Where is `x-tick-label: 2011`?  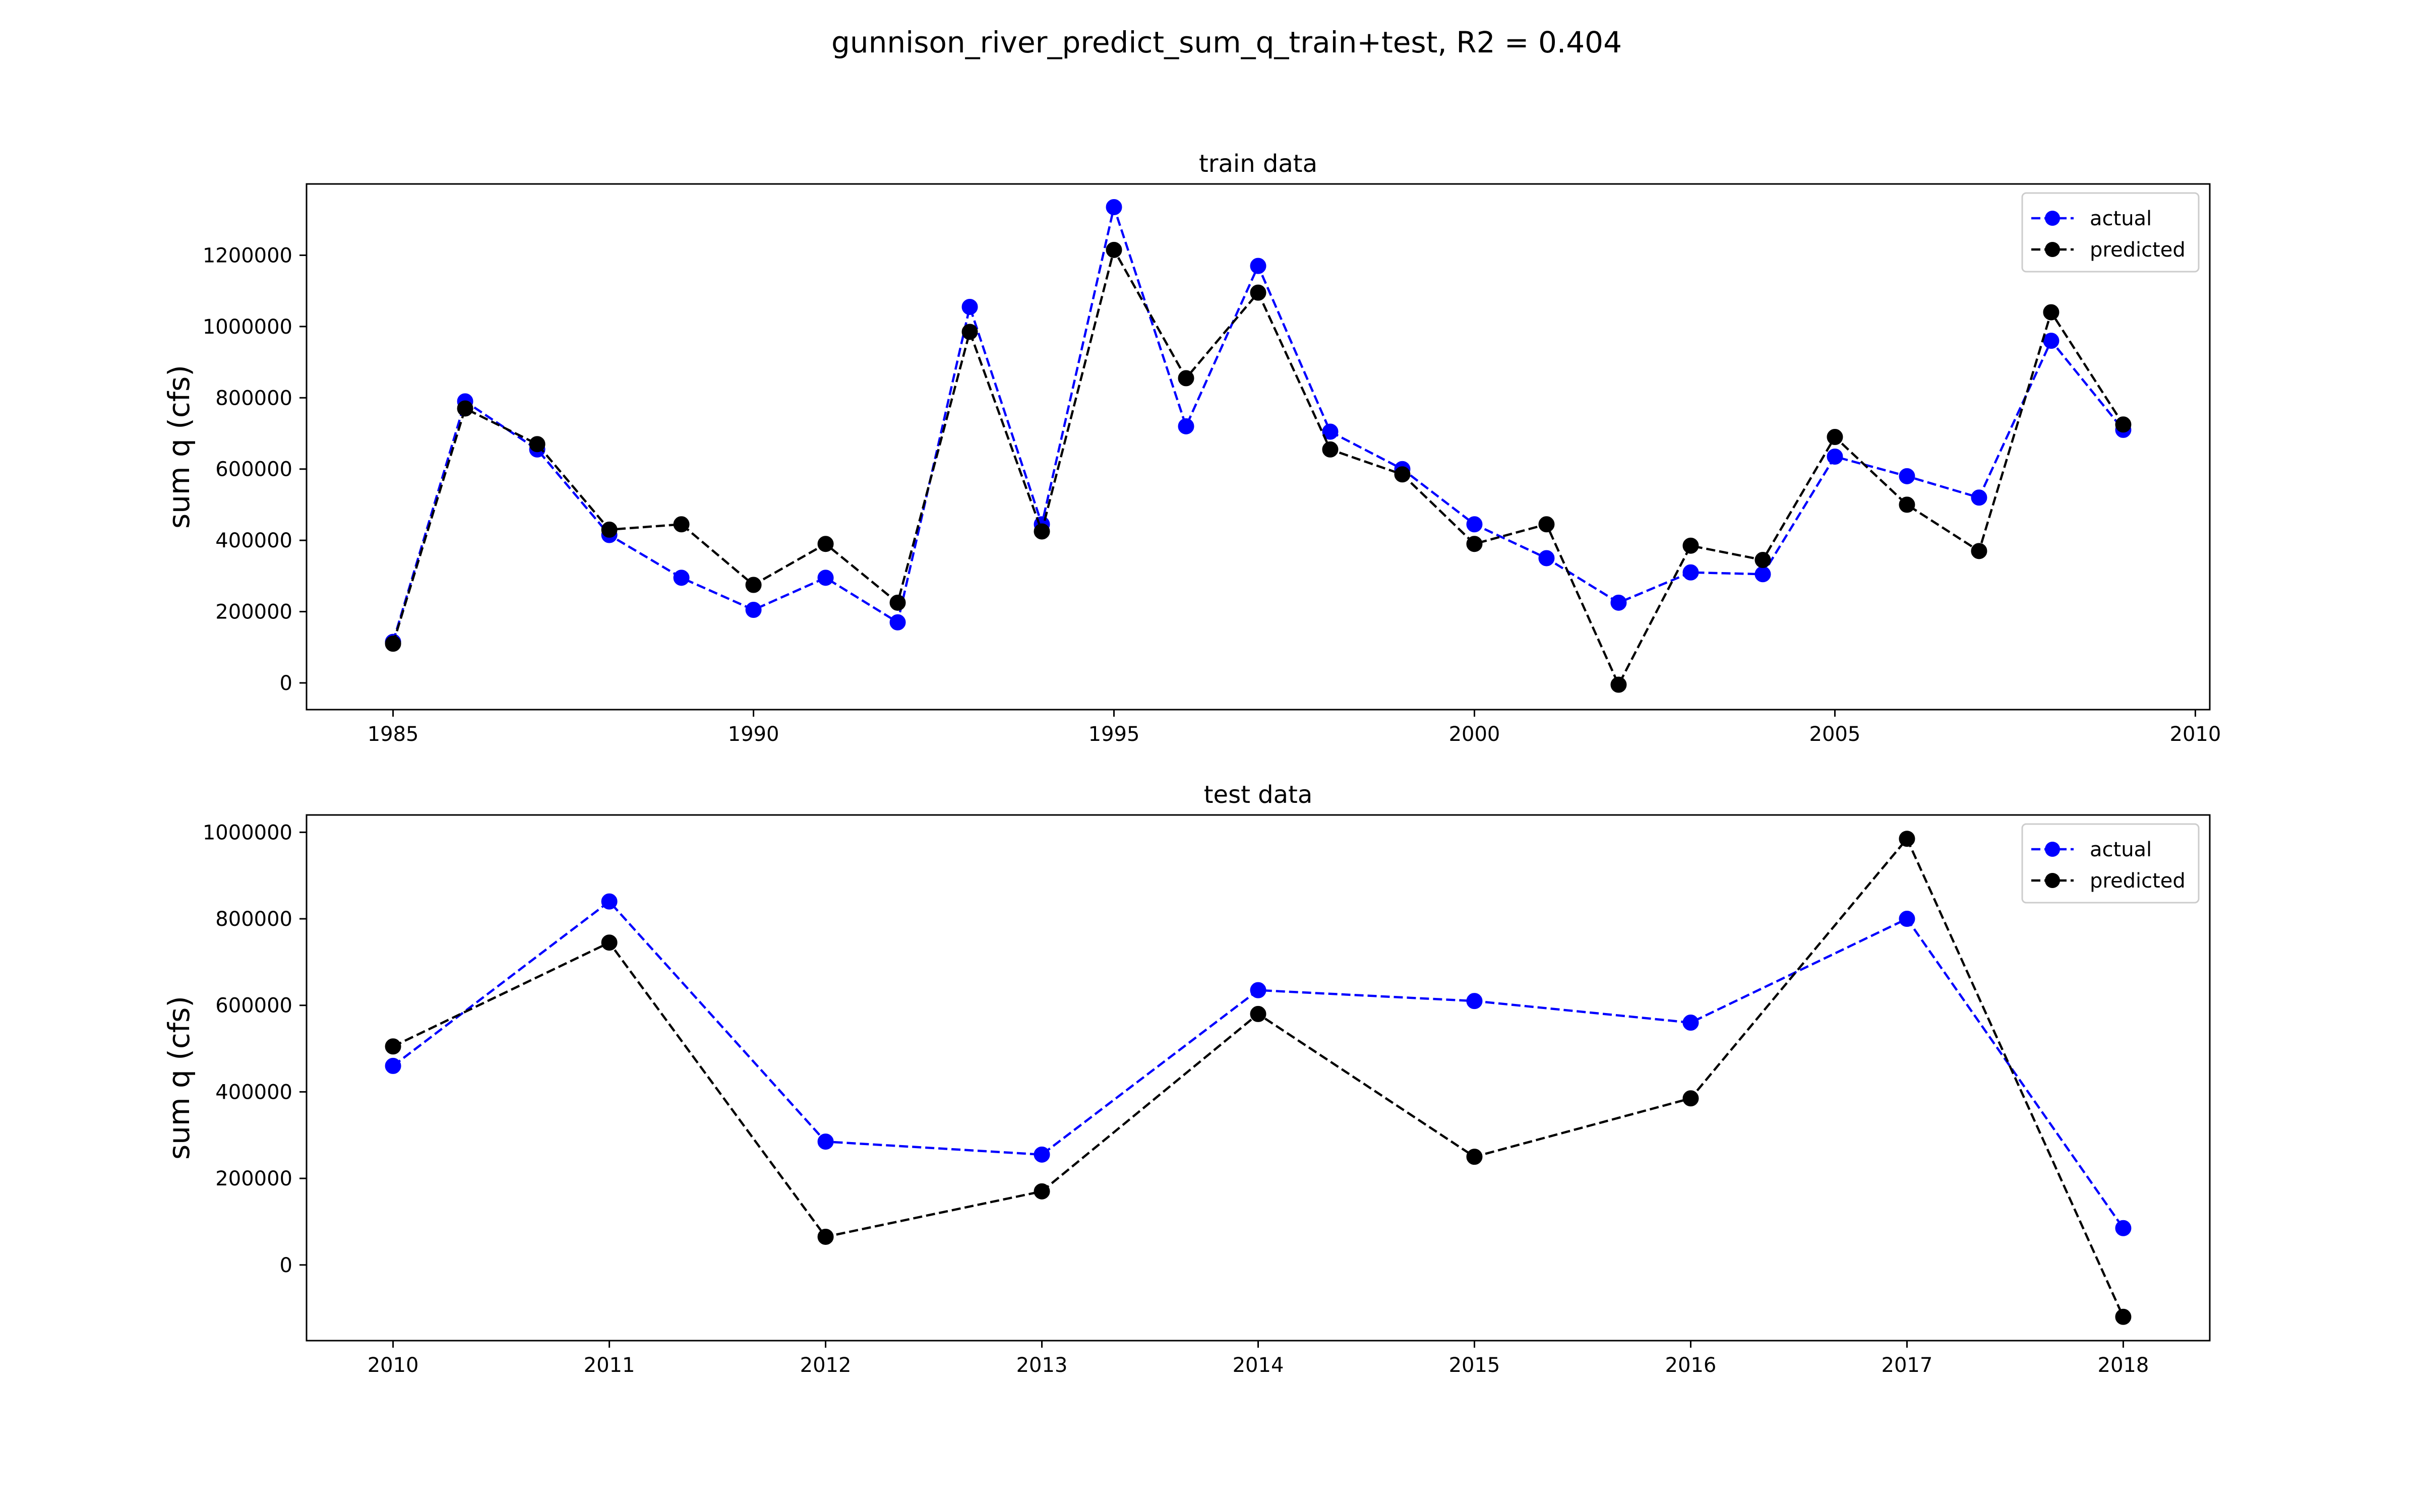 x-tick-label: 2011 is located at coordinates (609, 1366).